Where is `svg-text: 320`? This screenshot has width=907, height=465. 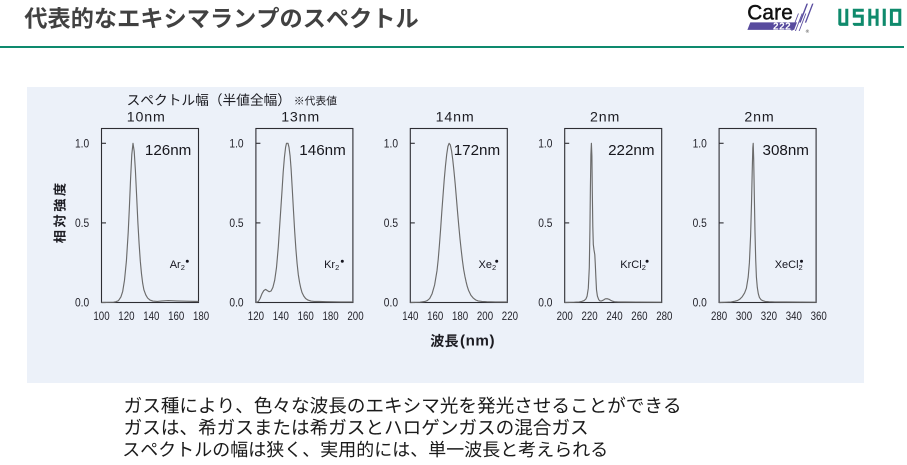 svg-text: 320 is located at coordinates (769, 316).